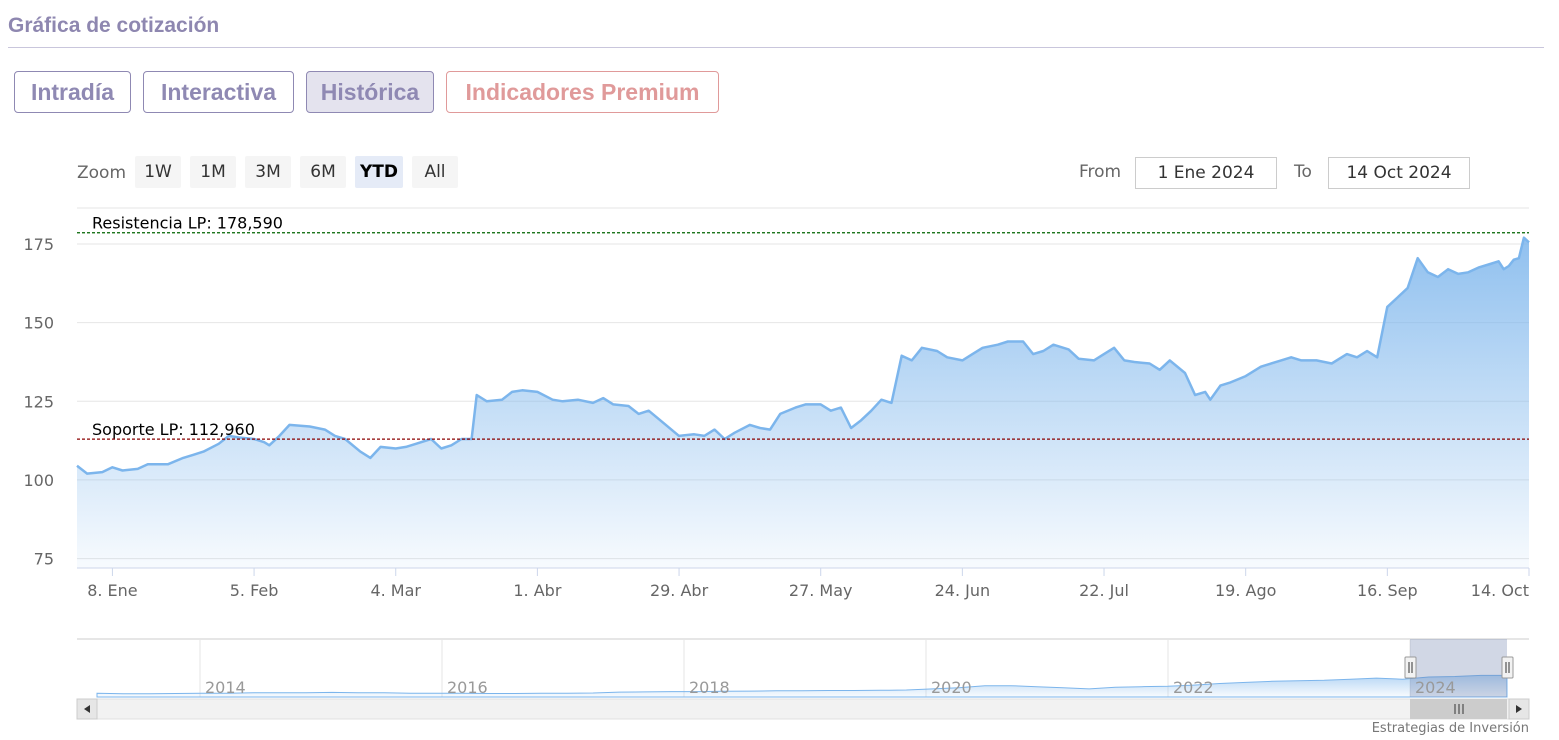  I want to click on zoom-ytd-button: YTD, so click(379, 172).